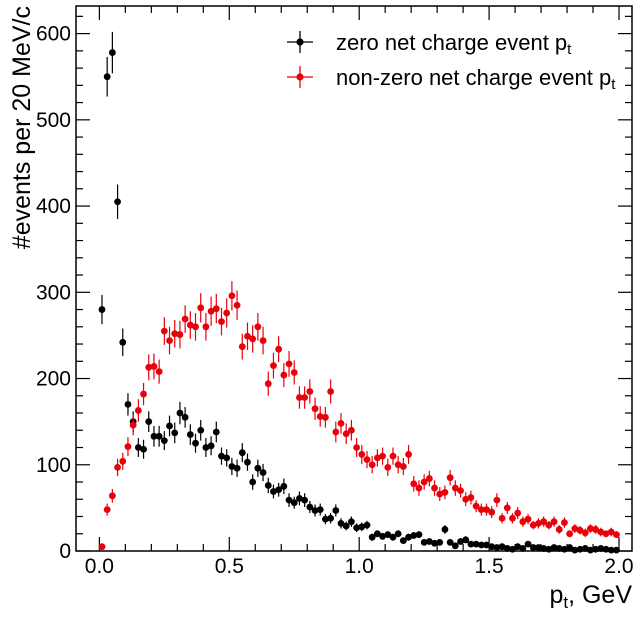  Describe the element at coordinates (65, 551) in the screenshot. I see `y-tick-label: 0` at that location.